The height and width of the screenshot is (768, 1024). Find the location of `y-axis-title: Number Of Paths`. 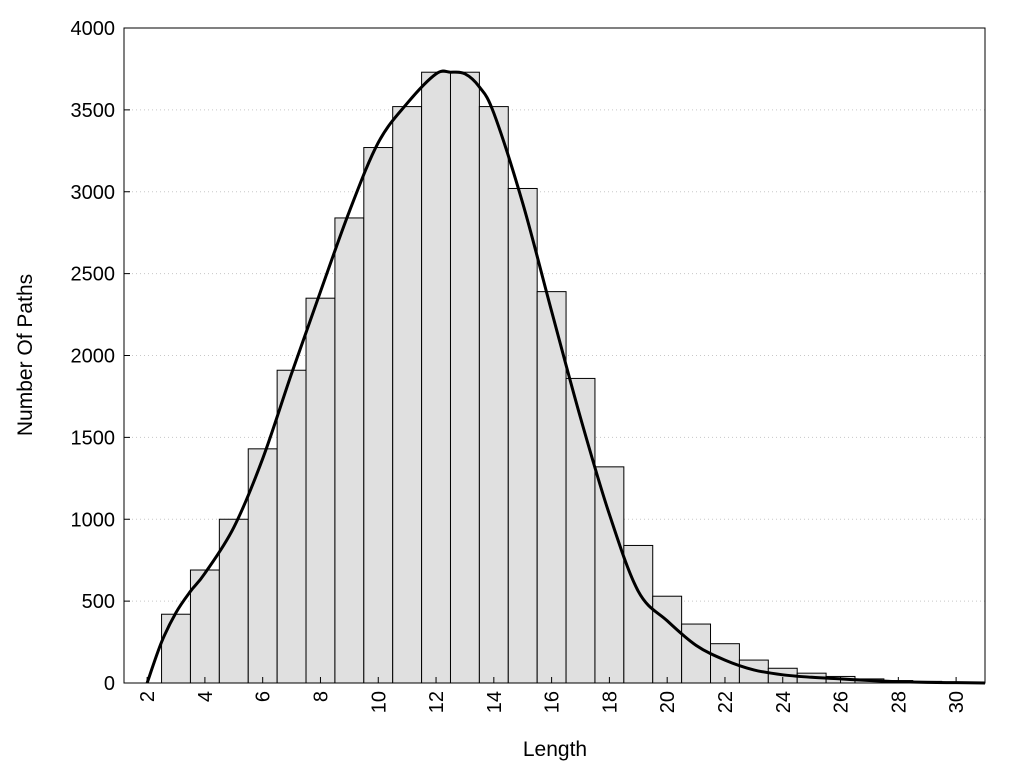

y-axis-title: Number Of Paths is located at coordinates (25, 355).